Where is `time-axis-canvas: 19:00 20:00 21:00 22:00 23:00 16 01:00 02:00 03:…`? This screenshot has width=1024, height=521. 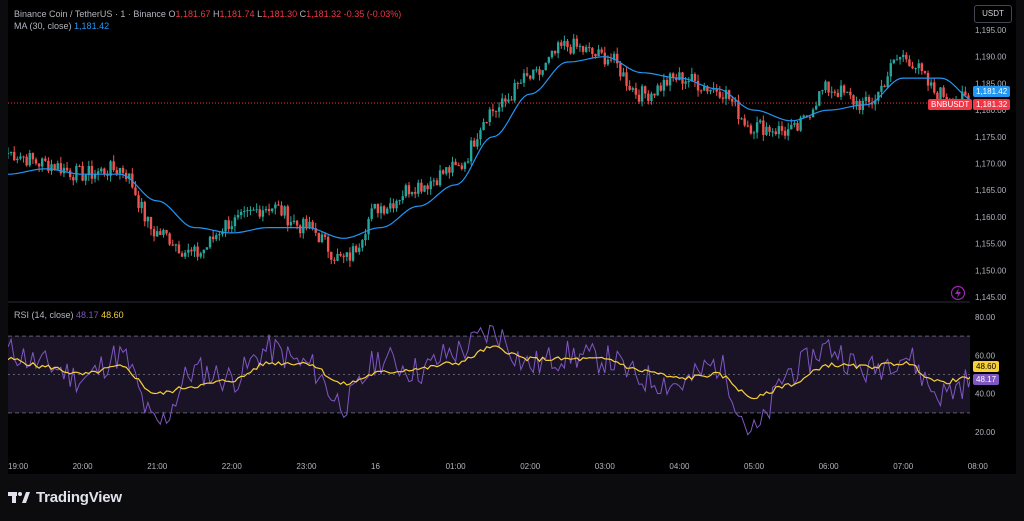
time-axis-canvas: 19:00 20:00 21:00 22:00 23:00 16 01:00 02:00 03:… is located at coordinates (498, 466).